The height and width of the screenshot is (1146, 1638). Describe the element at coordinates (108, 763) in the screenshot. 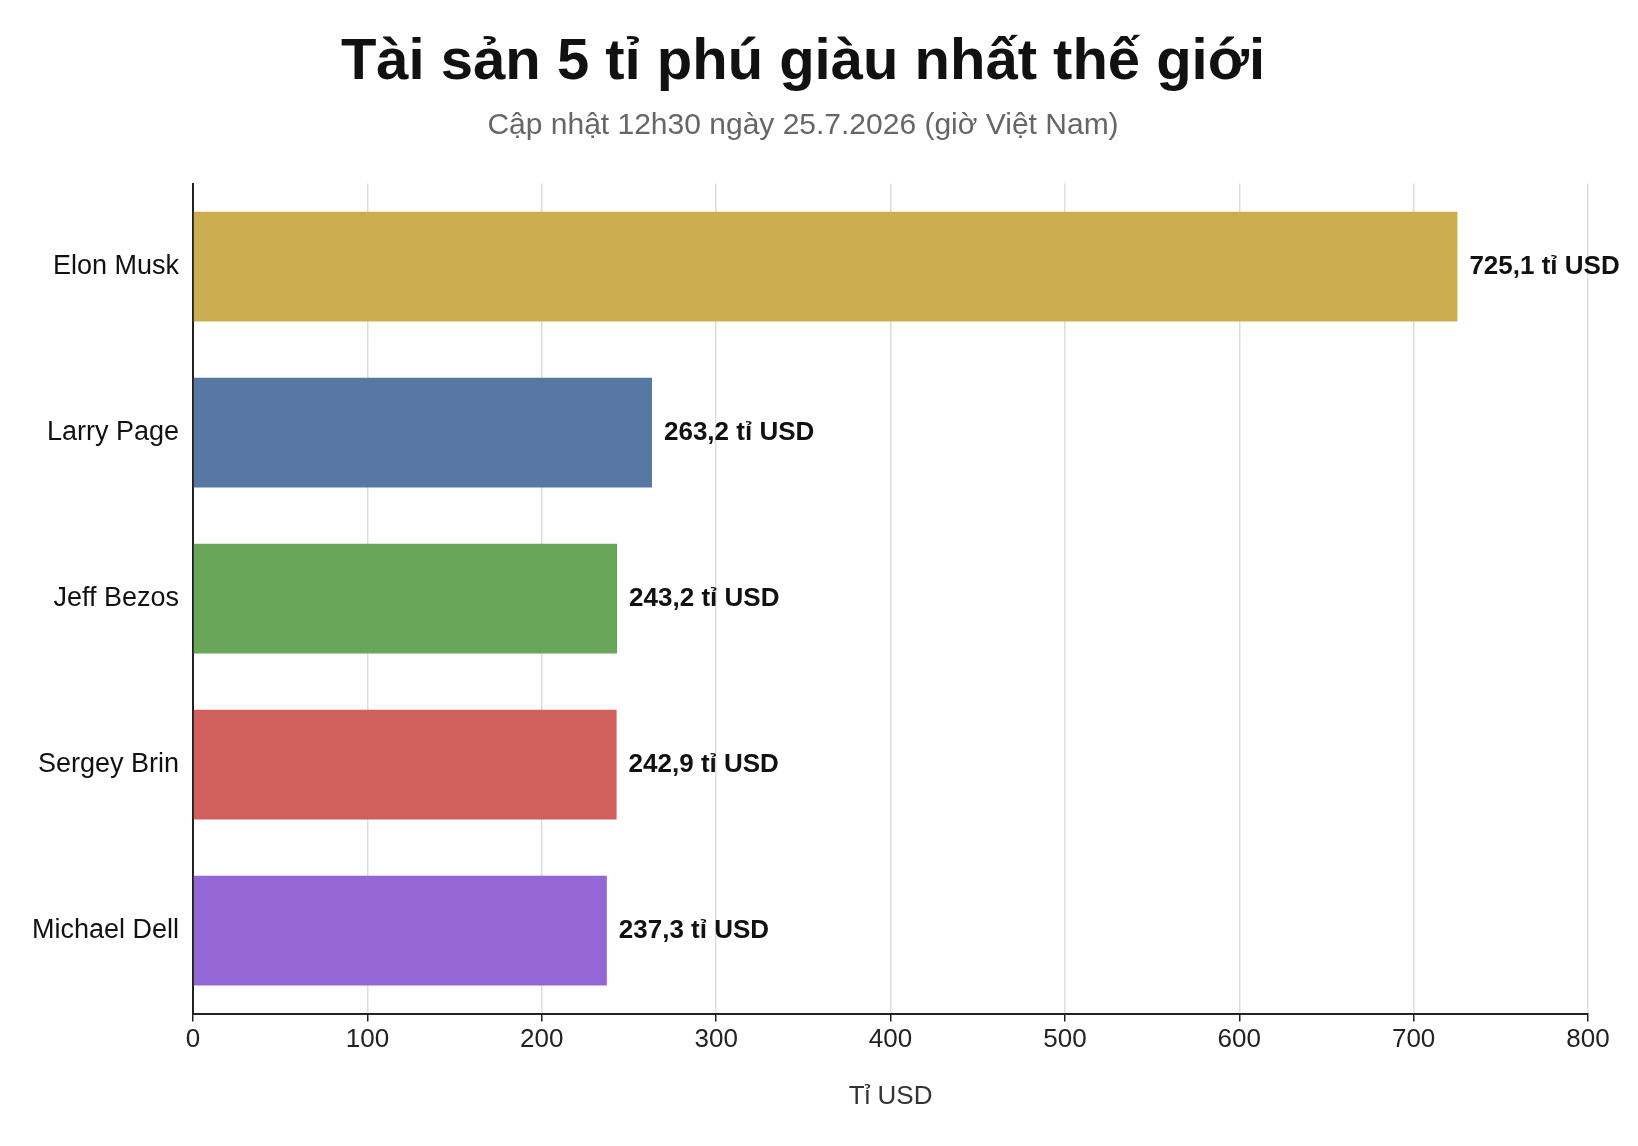

I see `y-tick-label: Sergey Brin` at that location.